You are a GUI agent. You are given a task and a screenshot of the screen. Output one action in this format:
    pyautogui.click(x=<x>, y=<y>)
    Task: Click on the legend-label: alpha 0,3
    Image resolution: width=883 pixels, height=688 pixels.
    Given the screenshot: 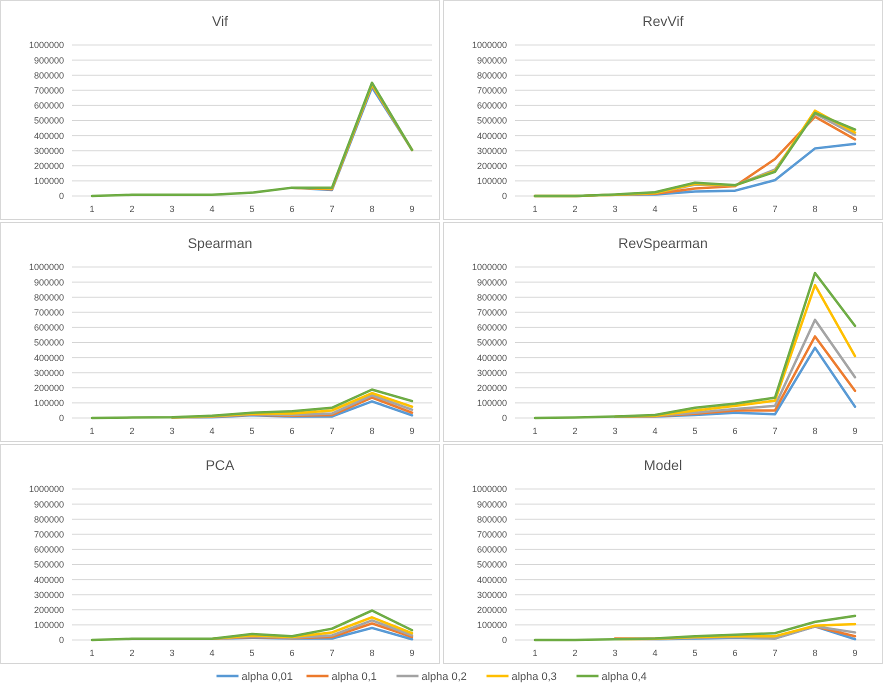 What is the action you would take?
    pyautogui.click(x=534, y=676)
    